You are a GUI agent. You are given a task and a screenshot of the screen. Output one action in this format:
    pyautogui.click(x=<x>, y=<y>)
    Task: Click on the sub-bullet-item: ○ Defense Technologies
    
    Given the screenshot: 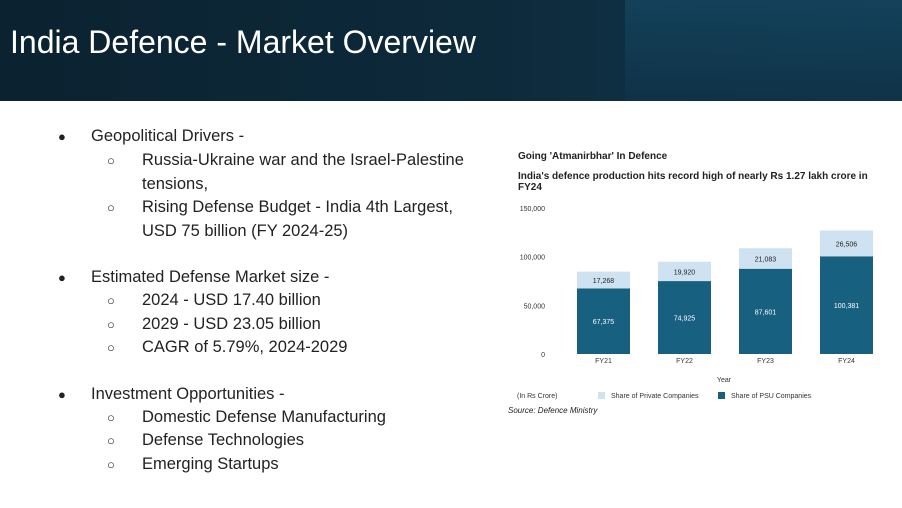 What is the action you would take?
    pyautogui.click(x=294, y=441)
    